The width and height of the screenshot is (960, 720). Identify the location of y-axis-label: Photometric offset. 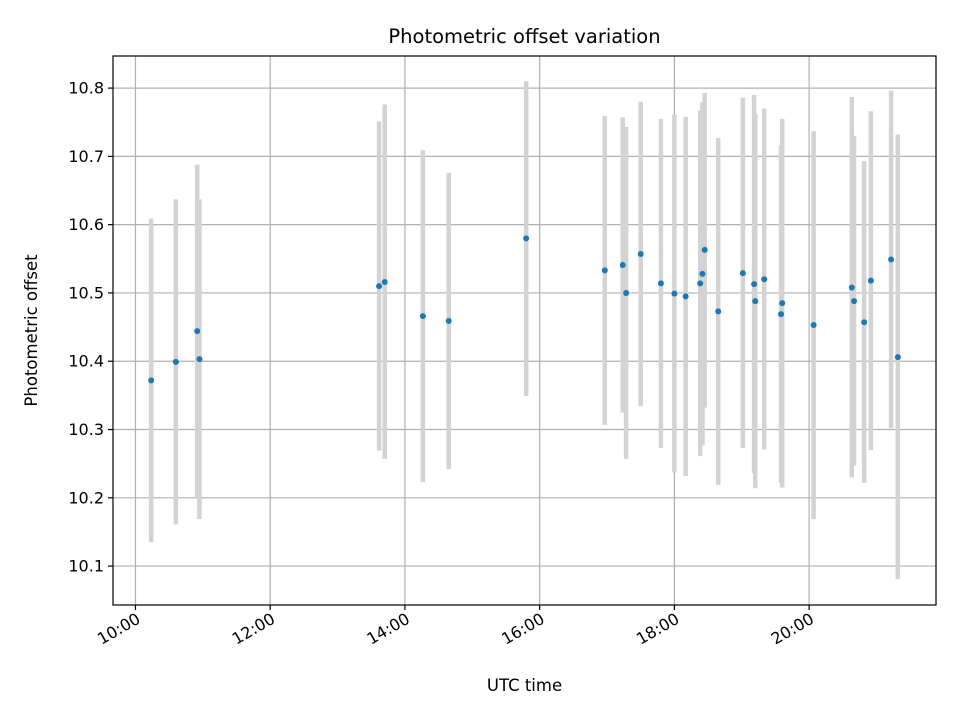
(31, 330).